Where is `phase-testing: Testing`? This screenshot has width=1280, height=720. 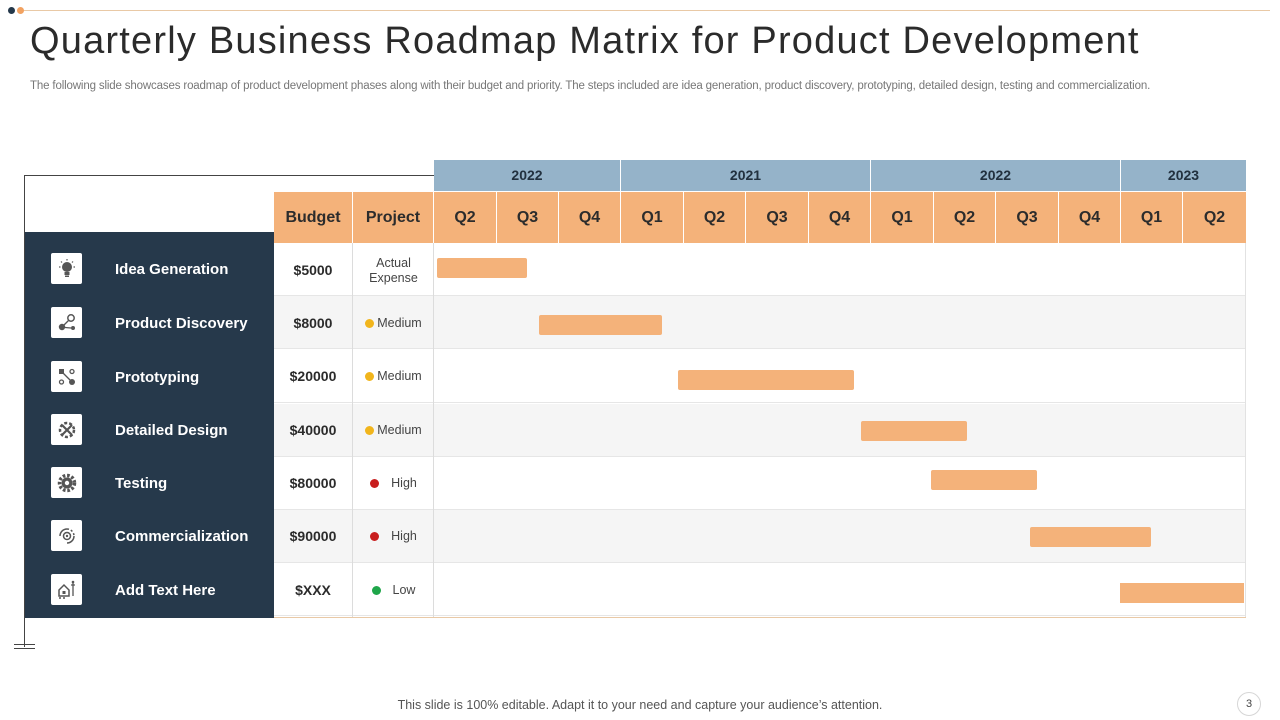
phase-testing: Testing is located at coordinates (149, 483).